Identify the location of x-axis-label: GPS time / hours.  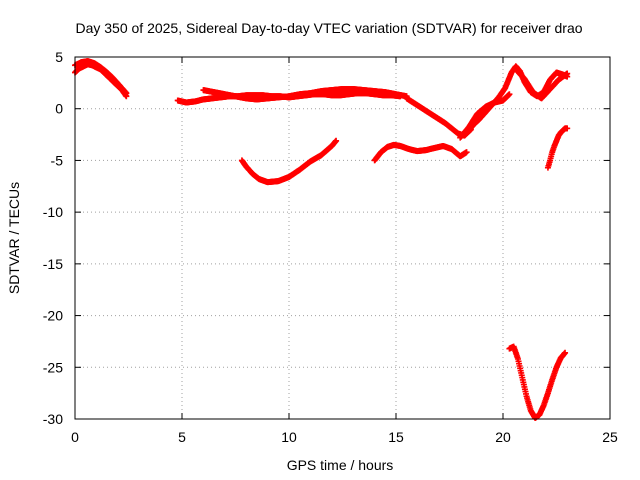
(340, 465).